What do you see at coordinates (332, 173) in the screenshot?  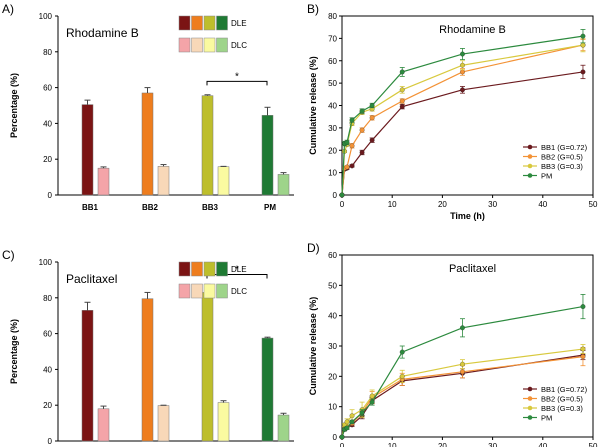 I see `panel-b-y-tick-label: 10` at bounding box center [332, 173].